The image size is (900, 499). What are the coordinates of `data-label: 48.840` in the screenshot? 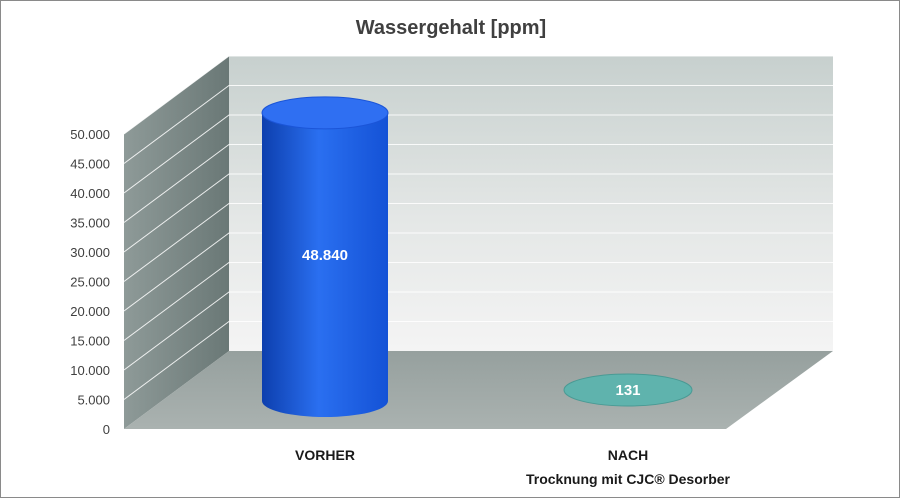 It's located at (325, 255).